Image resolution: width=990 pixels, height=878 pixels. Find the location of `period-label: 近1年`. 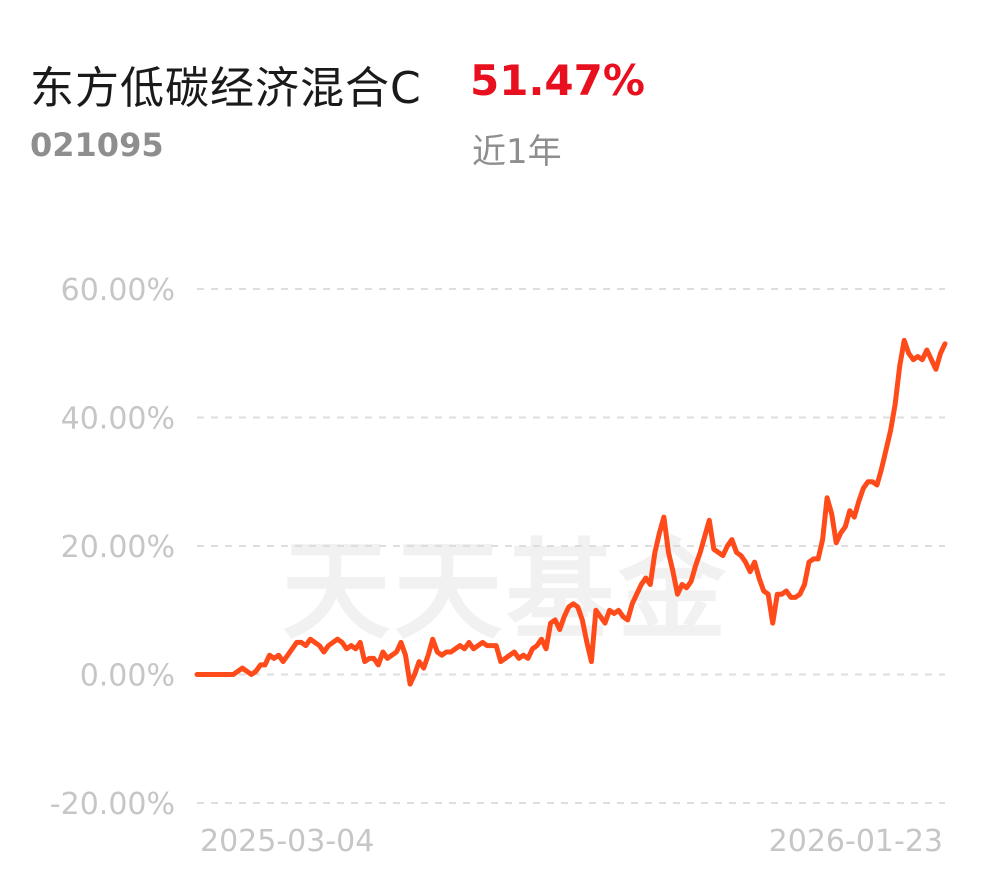

period-label: 近1年 is located at coordinates (517, 152).